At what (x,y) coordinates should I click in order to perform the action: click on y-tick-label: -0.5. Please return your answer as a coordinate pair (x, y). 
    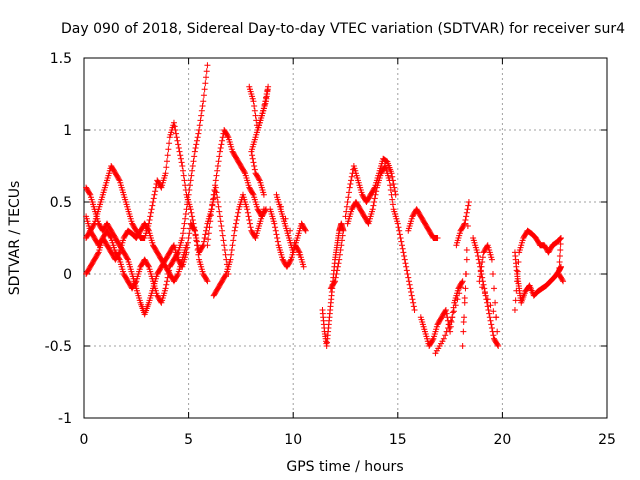
    Looking at the image, I should click on (58, 347).